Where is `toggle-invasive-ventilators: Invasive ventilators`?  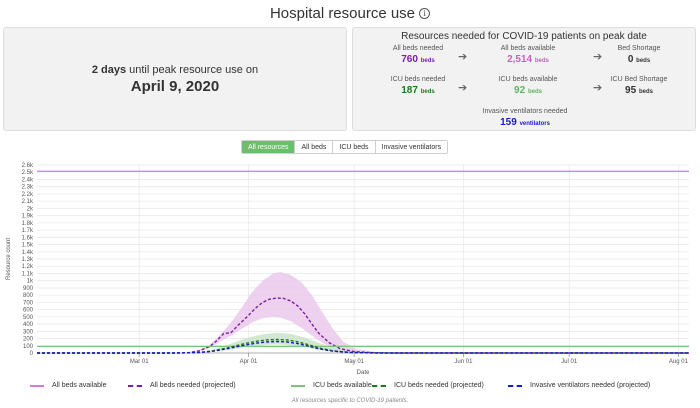 toggle-invasive-ventilators: Invasive ventilators is located at coordinates (411, 147).